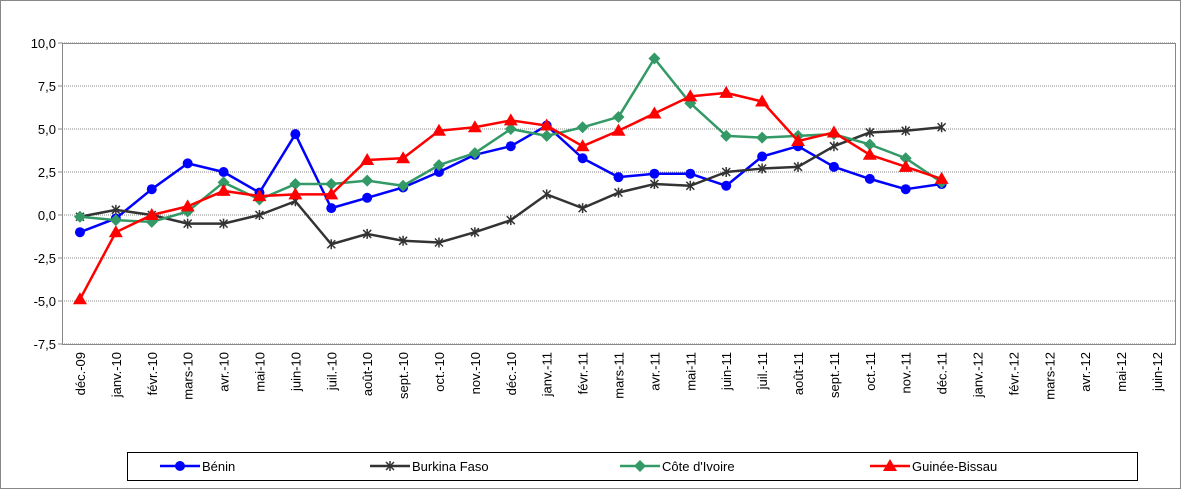 The image size is (1181, 494). What do you see at coordinates (1157, 372) in the screenshot?
I see `x-tick-label: juin-12` at bounding box center [1157, 372].